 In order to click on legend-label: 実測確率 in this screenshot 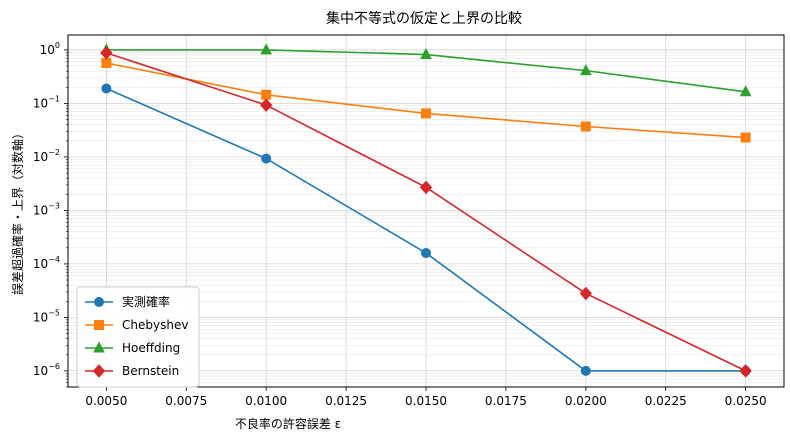, I will do `click(146, 301)`.